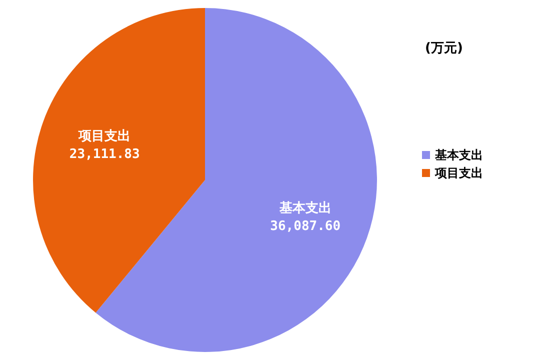  I want to click on legend-label: 项目支出, so click(458, 173).